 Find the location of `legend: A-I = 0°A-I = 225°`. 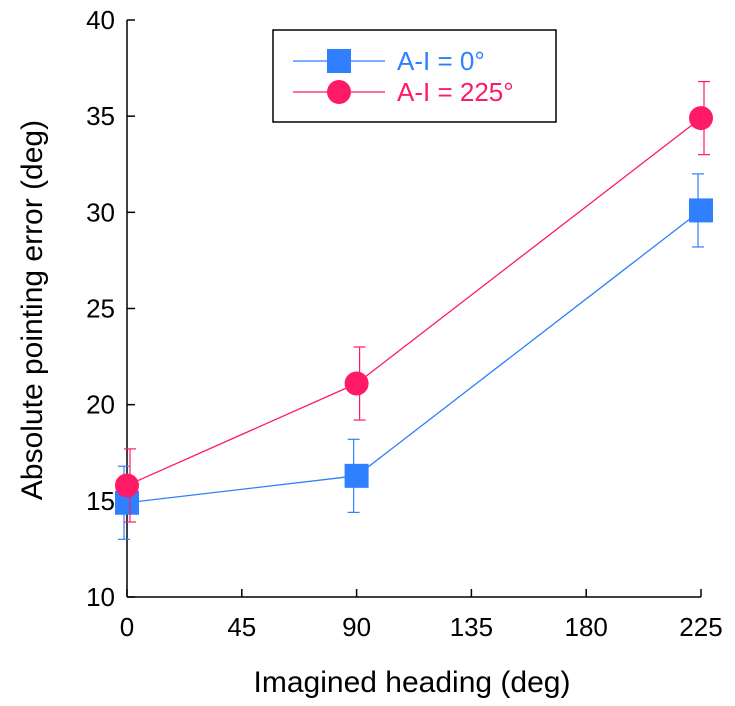

legend: A-I = 0°A-I = 225° is located at coordinates (414, 76).